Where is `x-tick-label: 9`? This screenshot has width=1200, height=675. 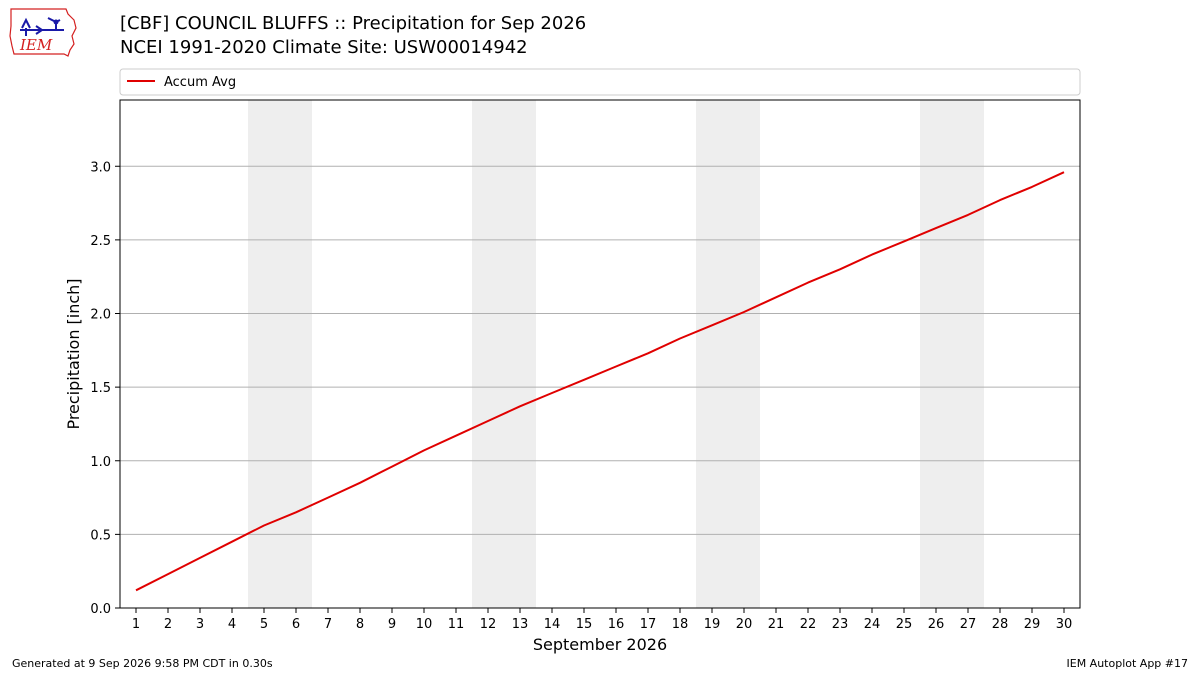
x-tick-label: 9 is located at coordinates (392, 624).